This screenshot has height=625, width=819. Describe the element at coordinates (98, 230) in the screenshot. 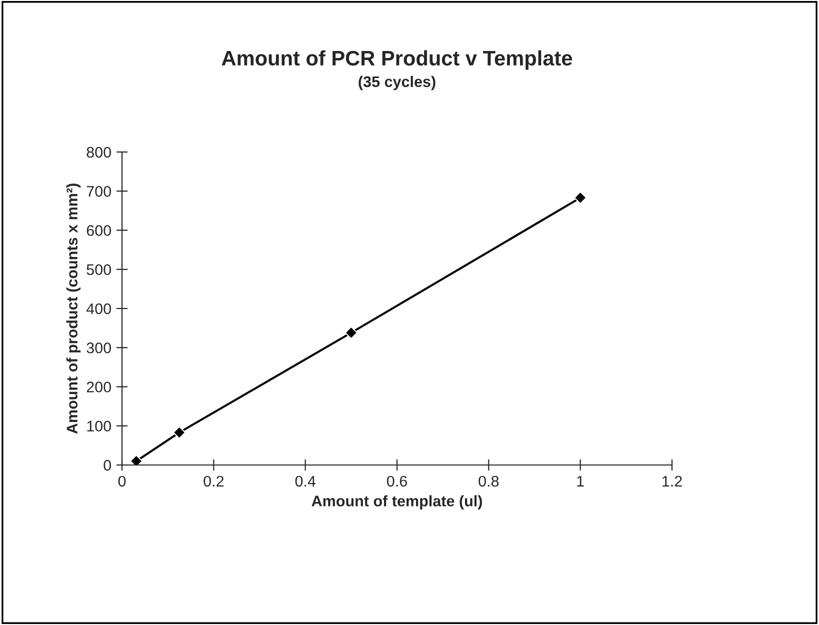

I see `y-tick-label: 600` at that location.